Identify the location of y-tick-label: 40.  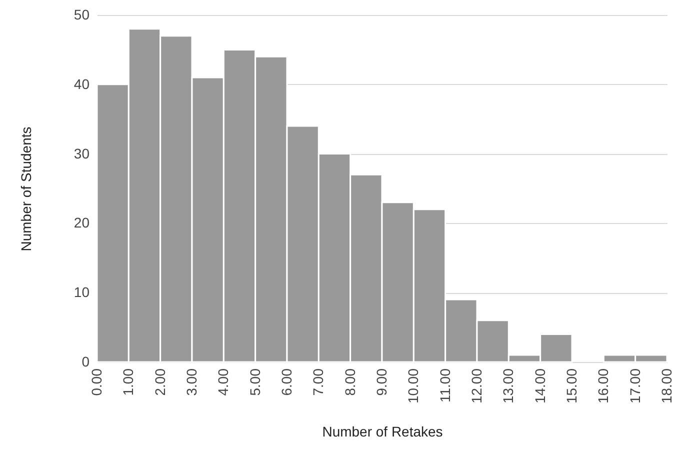
(82, 84).